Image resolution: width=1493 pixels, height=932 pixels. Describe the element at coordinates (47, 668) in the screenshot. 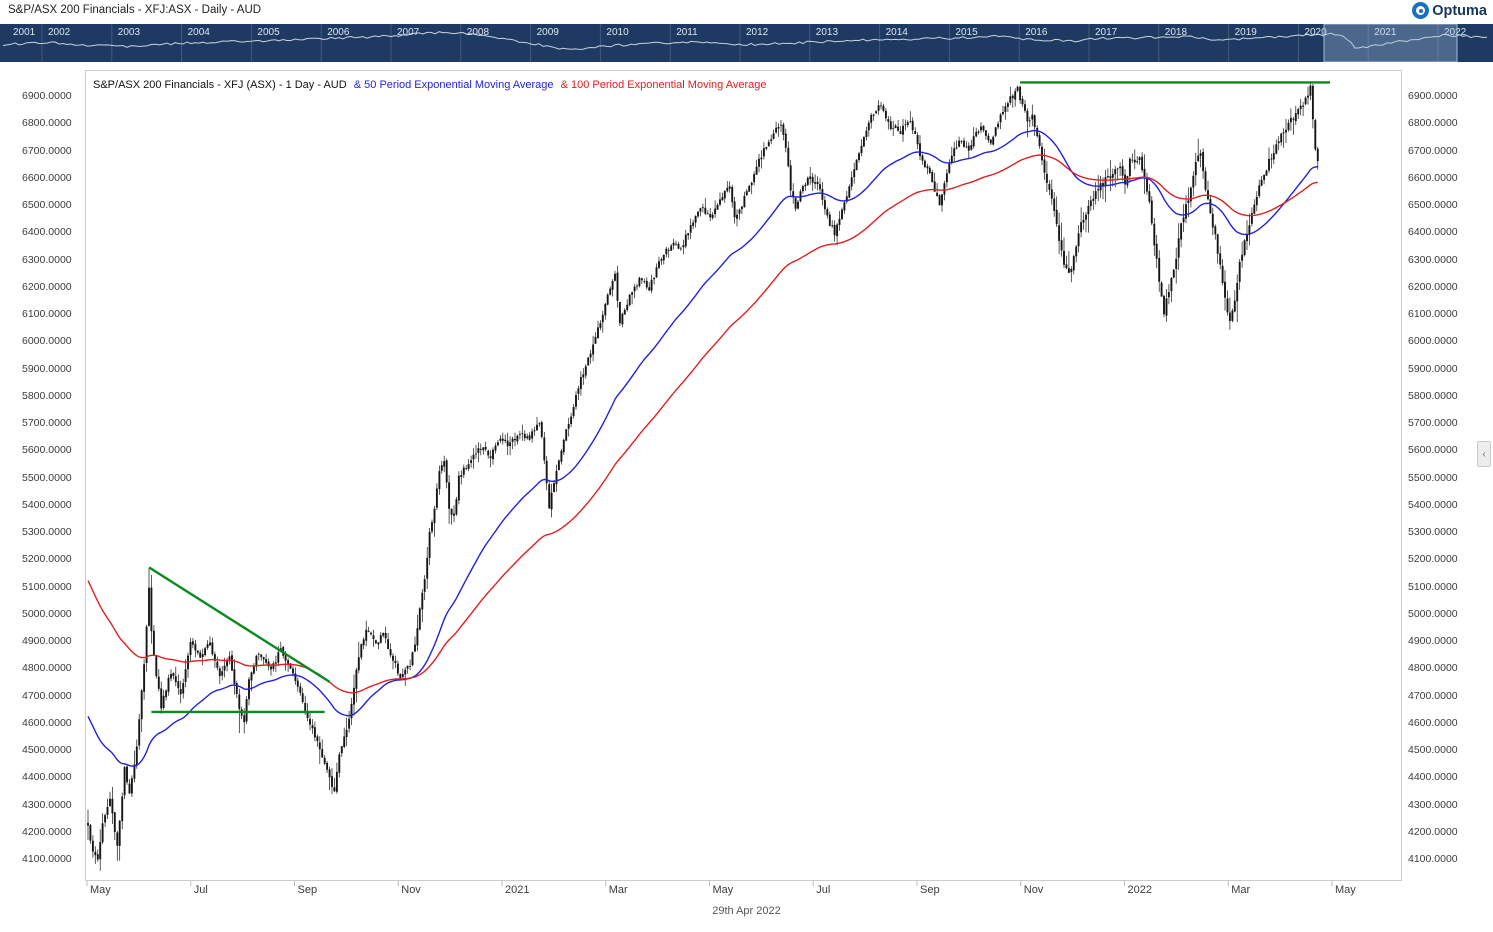

I see `y-axis-label-left: 4800.0000` at that location.